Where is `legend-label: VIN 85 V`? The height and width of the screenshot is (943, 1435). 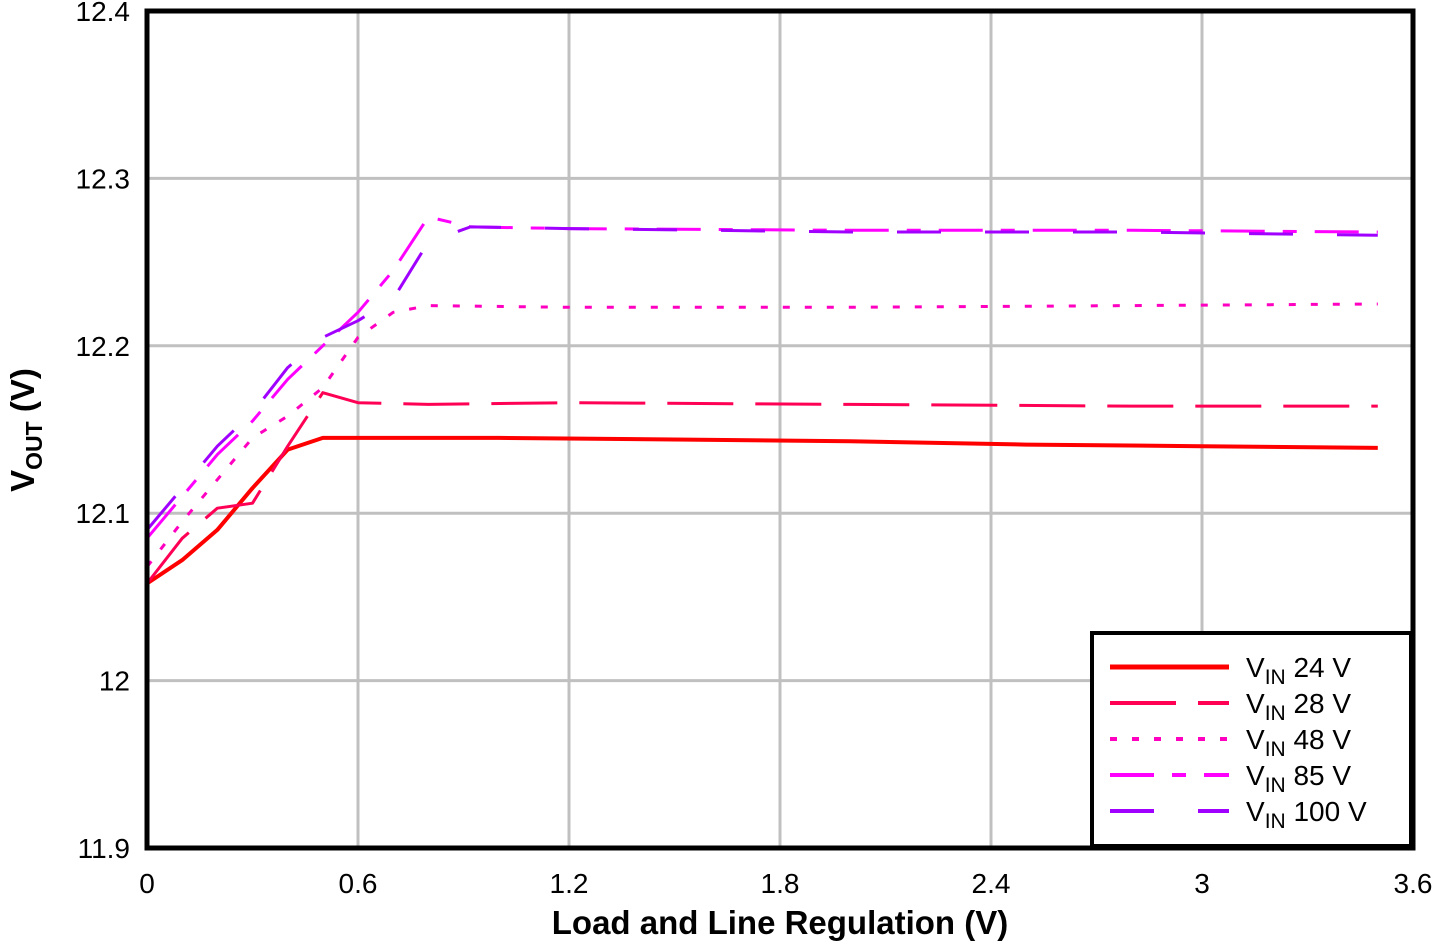 legend-label: VIN 85 V is located at coordinates (1298, 778).